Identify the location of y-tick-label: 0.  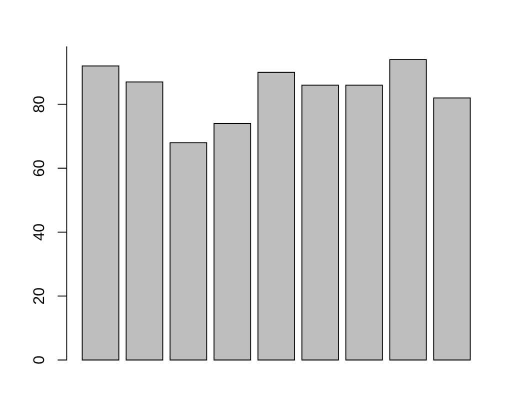
(38, 360).